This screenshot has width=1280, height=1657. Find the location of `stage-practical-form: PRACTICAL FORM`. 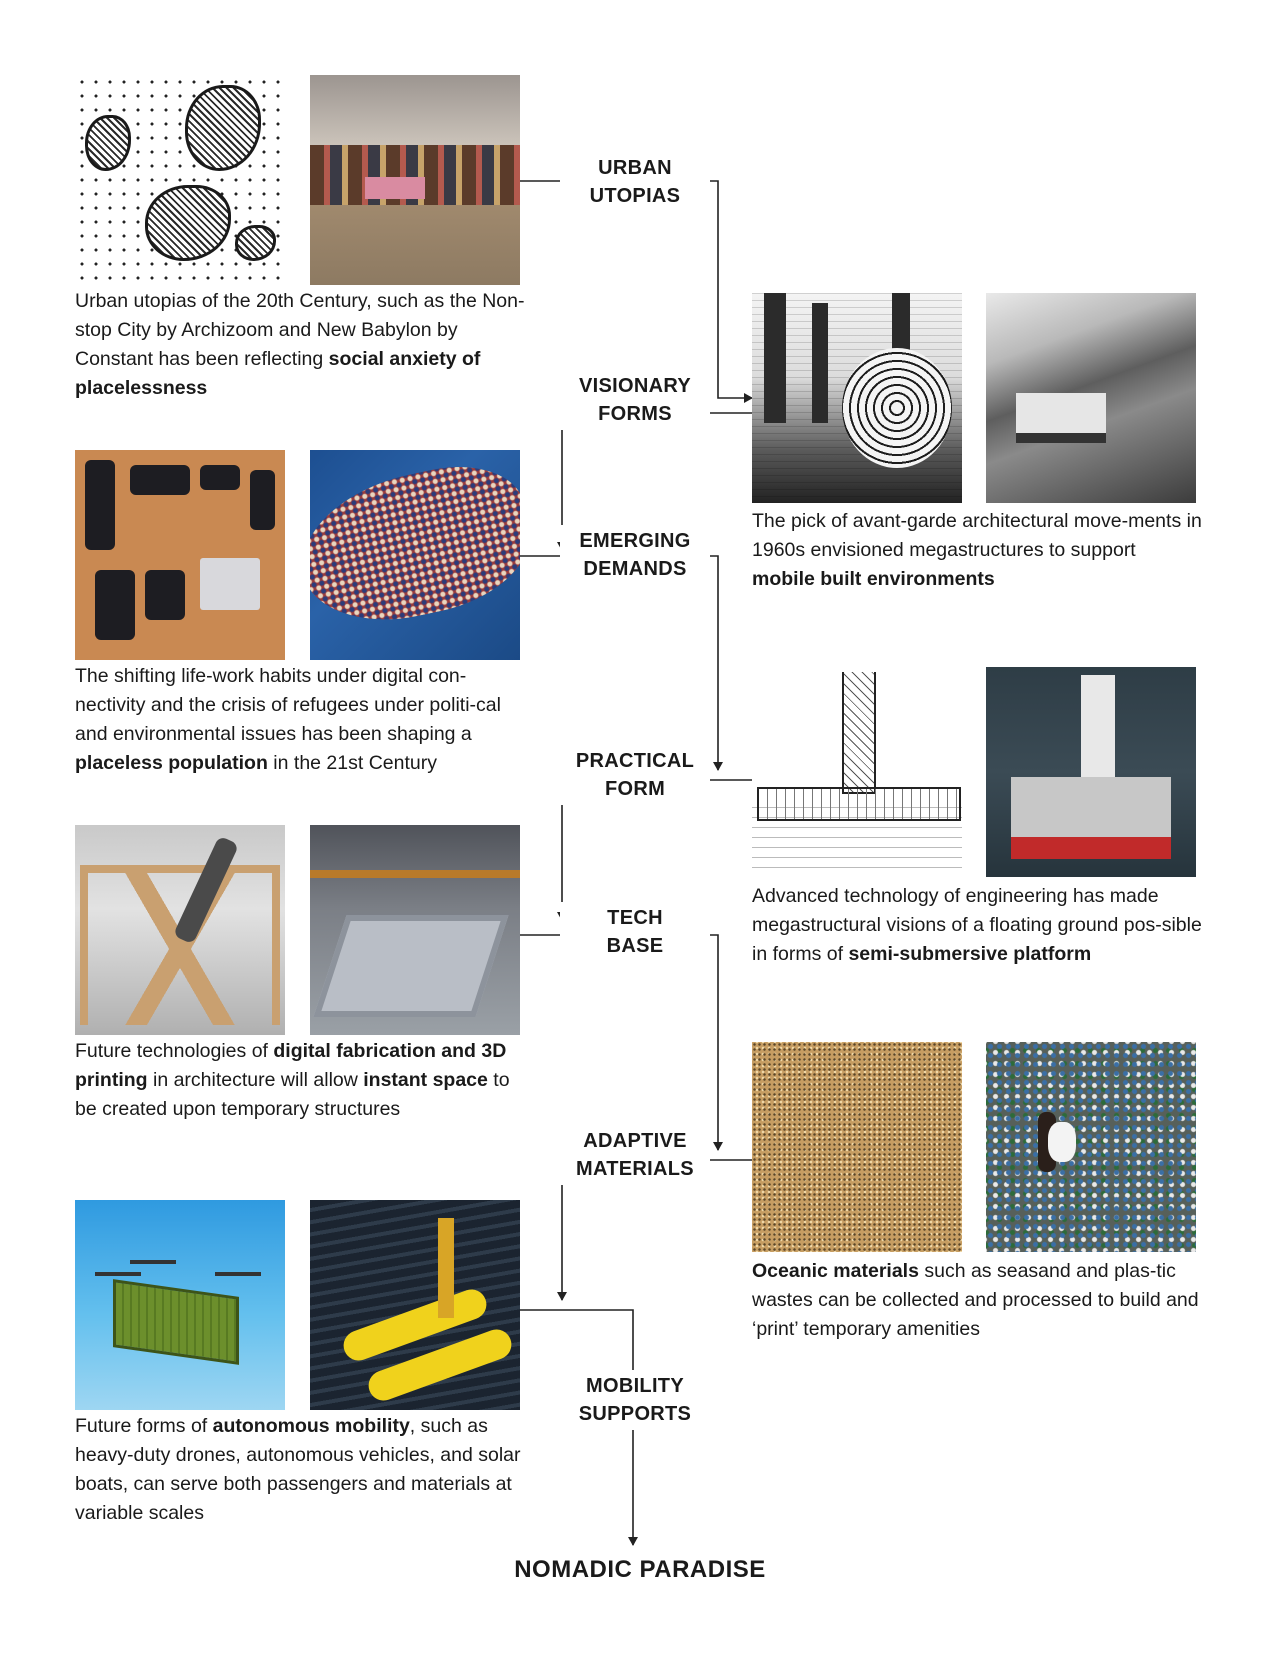

stage-practical-form: PRACTICAL FORM is located at coordinates (635, 775).